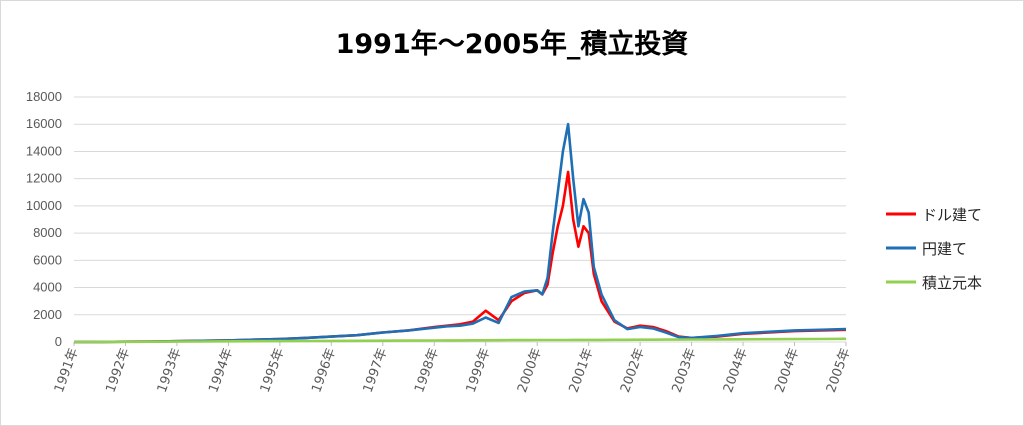 Image resolution: width=1024 pixels, height=426 pixels. I want to click on x-tick-label: 1998年, so click(427, 370).